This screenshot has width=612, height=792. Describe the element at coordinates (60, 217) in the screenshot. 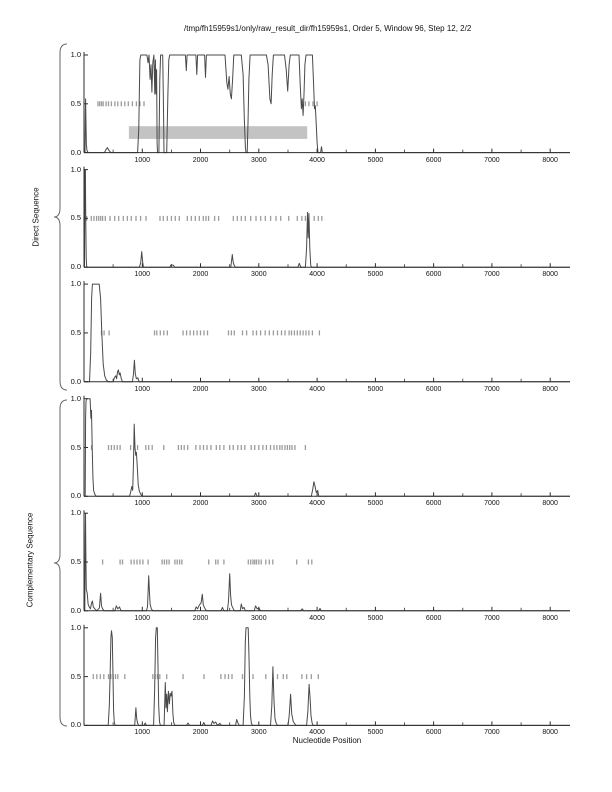

I see `direct-group-brace` at that location.